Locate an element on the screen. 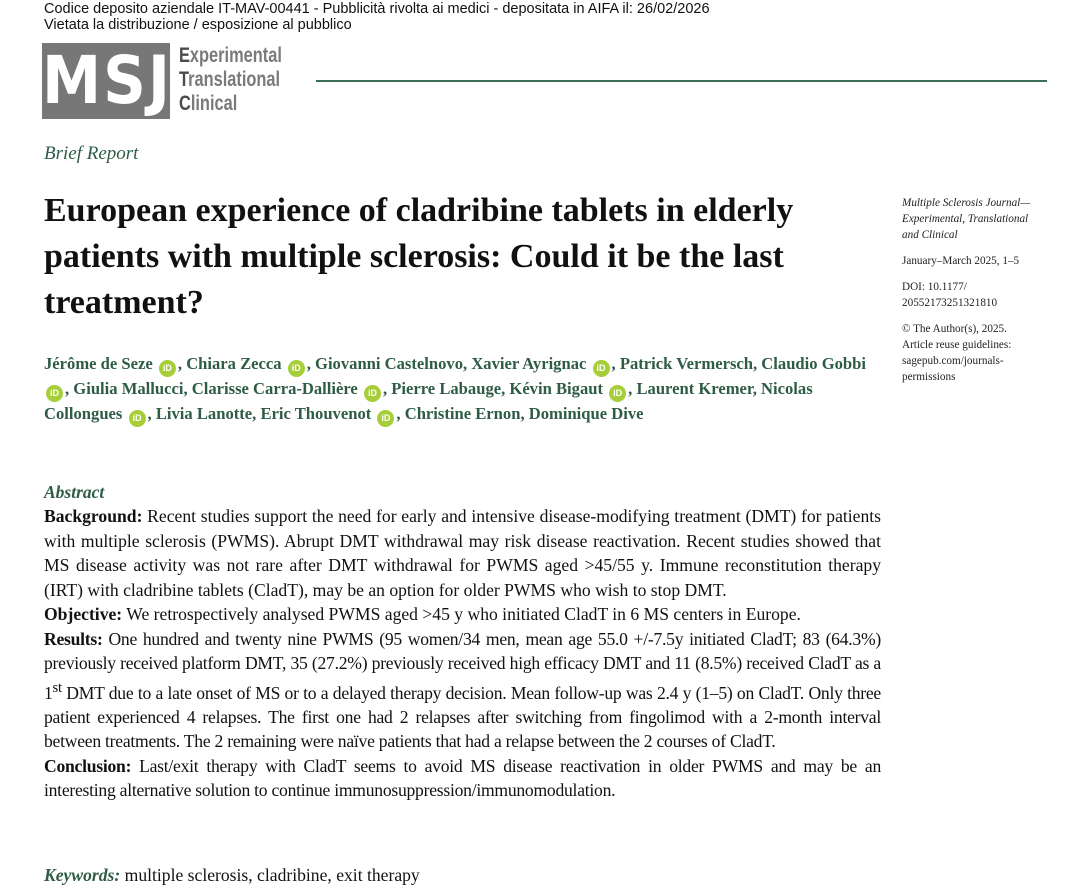 This screenshot has height=894, width=1081. author-name: Livia Lanotte is located at coordinates (204, 413).